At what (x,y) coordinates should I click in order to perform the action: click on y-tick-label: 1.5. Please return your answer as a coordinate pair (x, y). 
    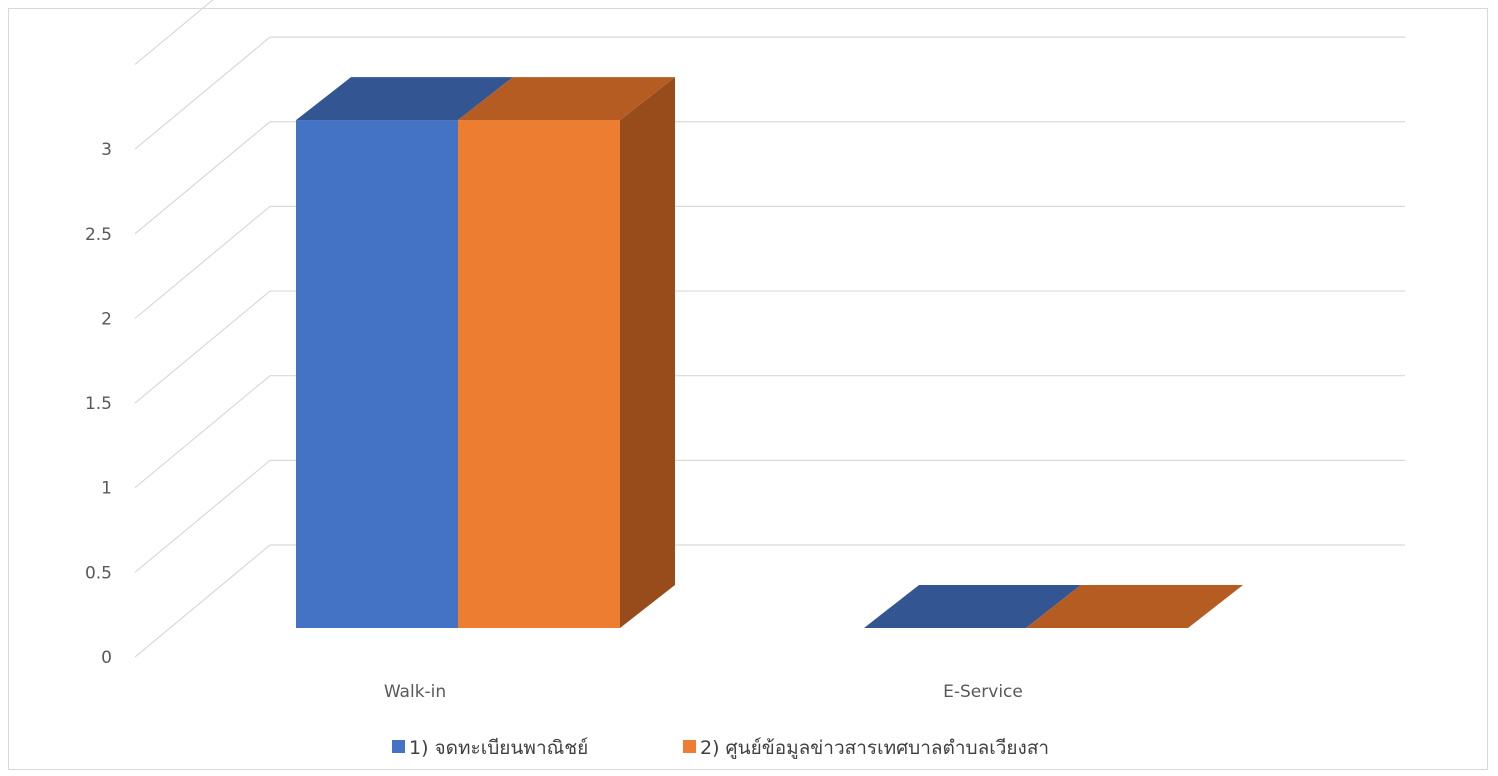
    Looking at the image, I should click on (98, 404).